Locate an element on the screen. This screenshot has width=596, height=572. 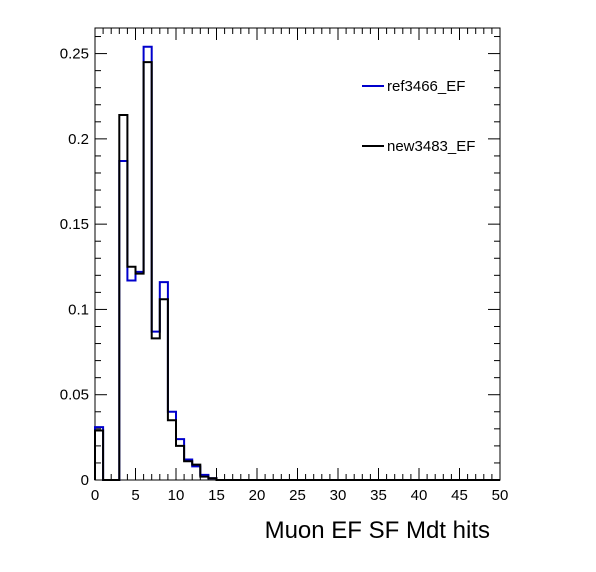
y-tick-label: 0.25 is located at coordinates (74, 54).